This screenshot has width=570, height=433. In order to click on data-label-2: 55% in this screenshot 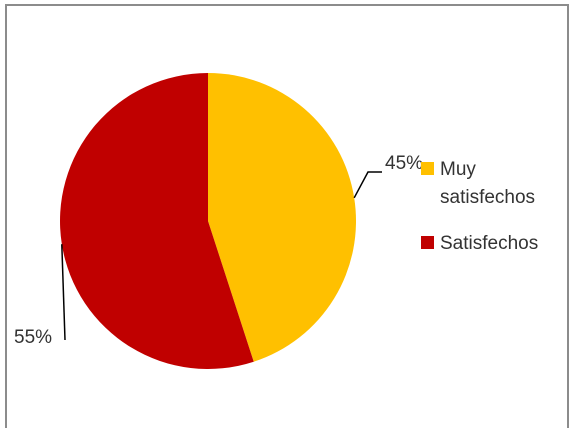, I will do `click(33, 337)`.